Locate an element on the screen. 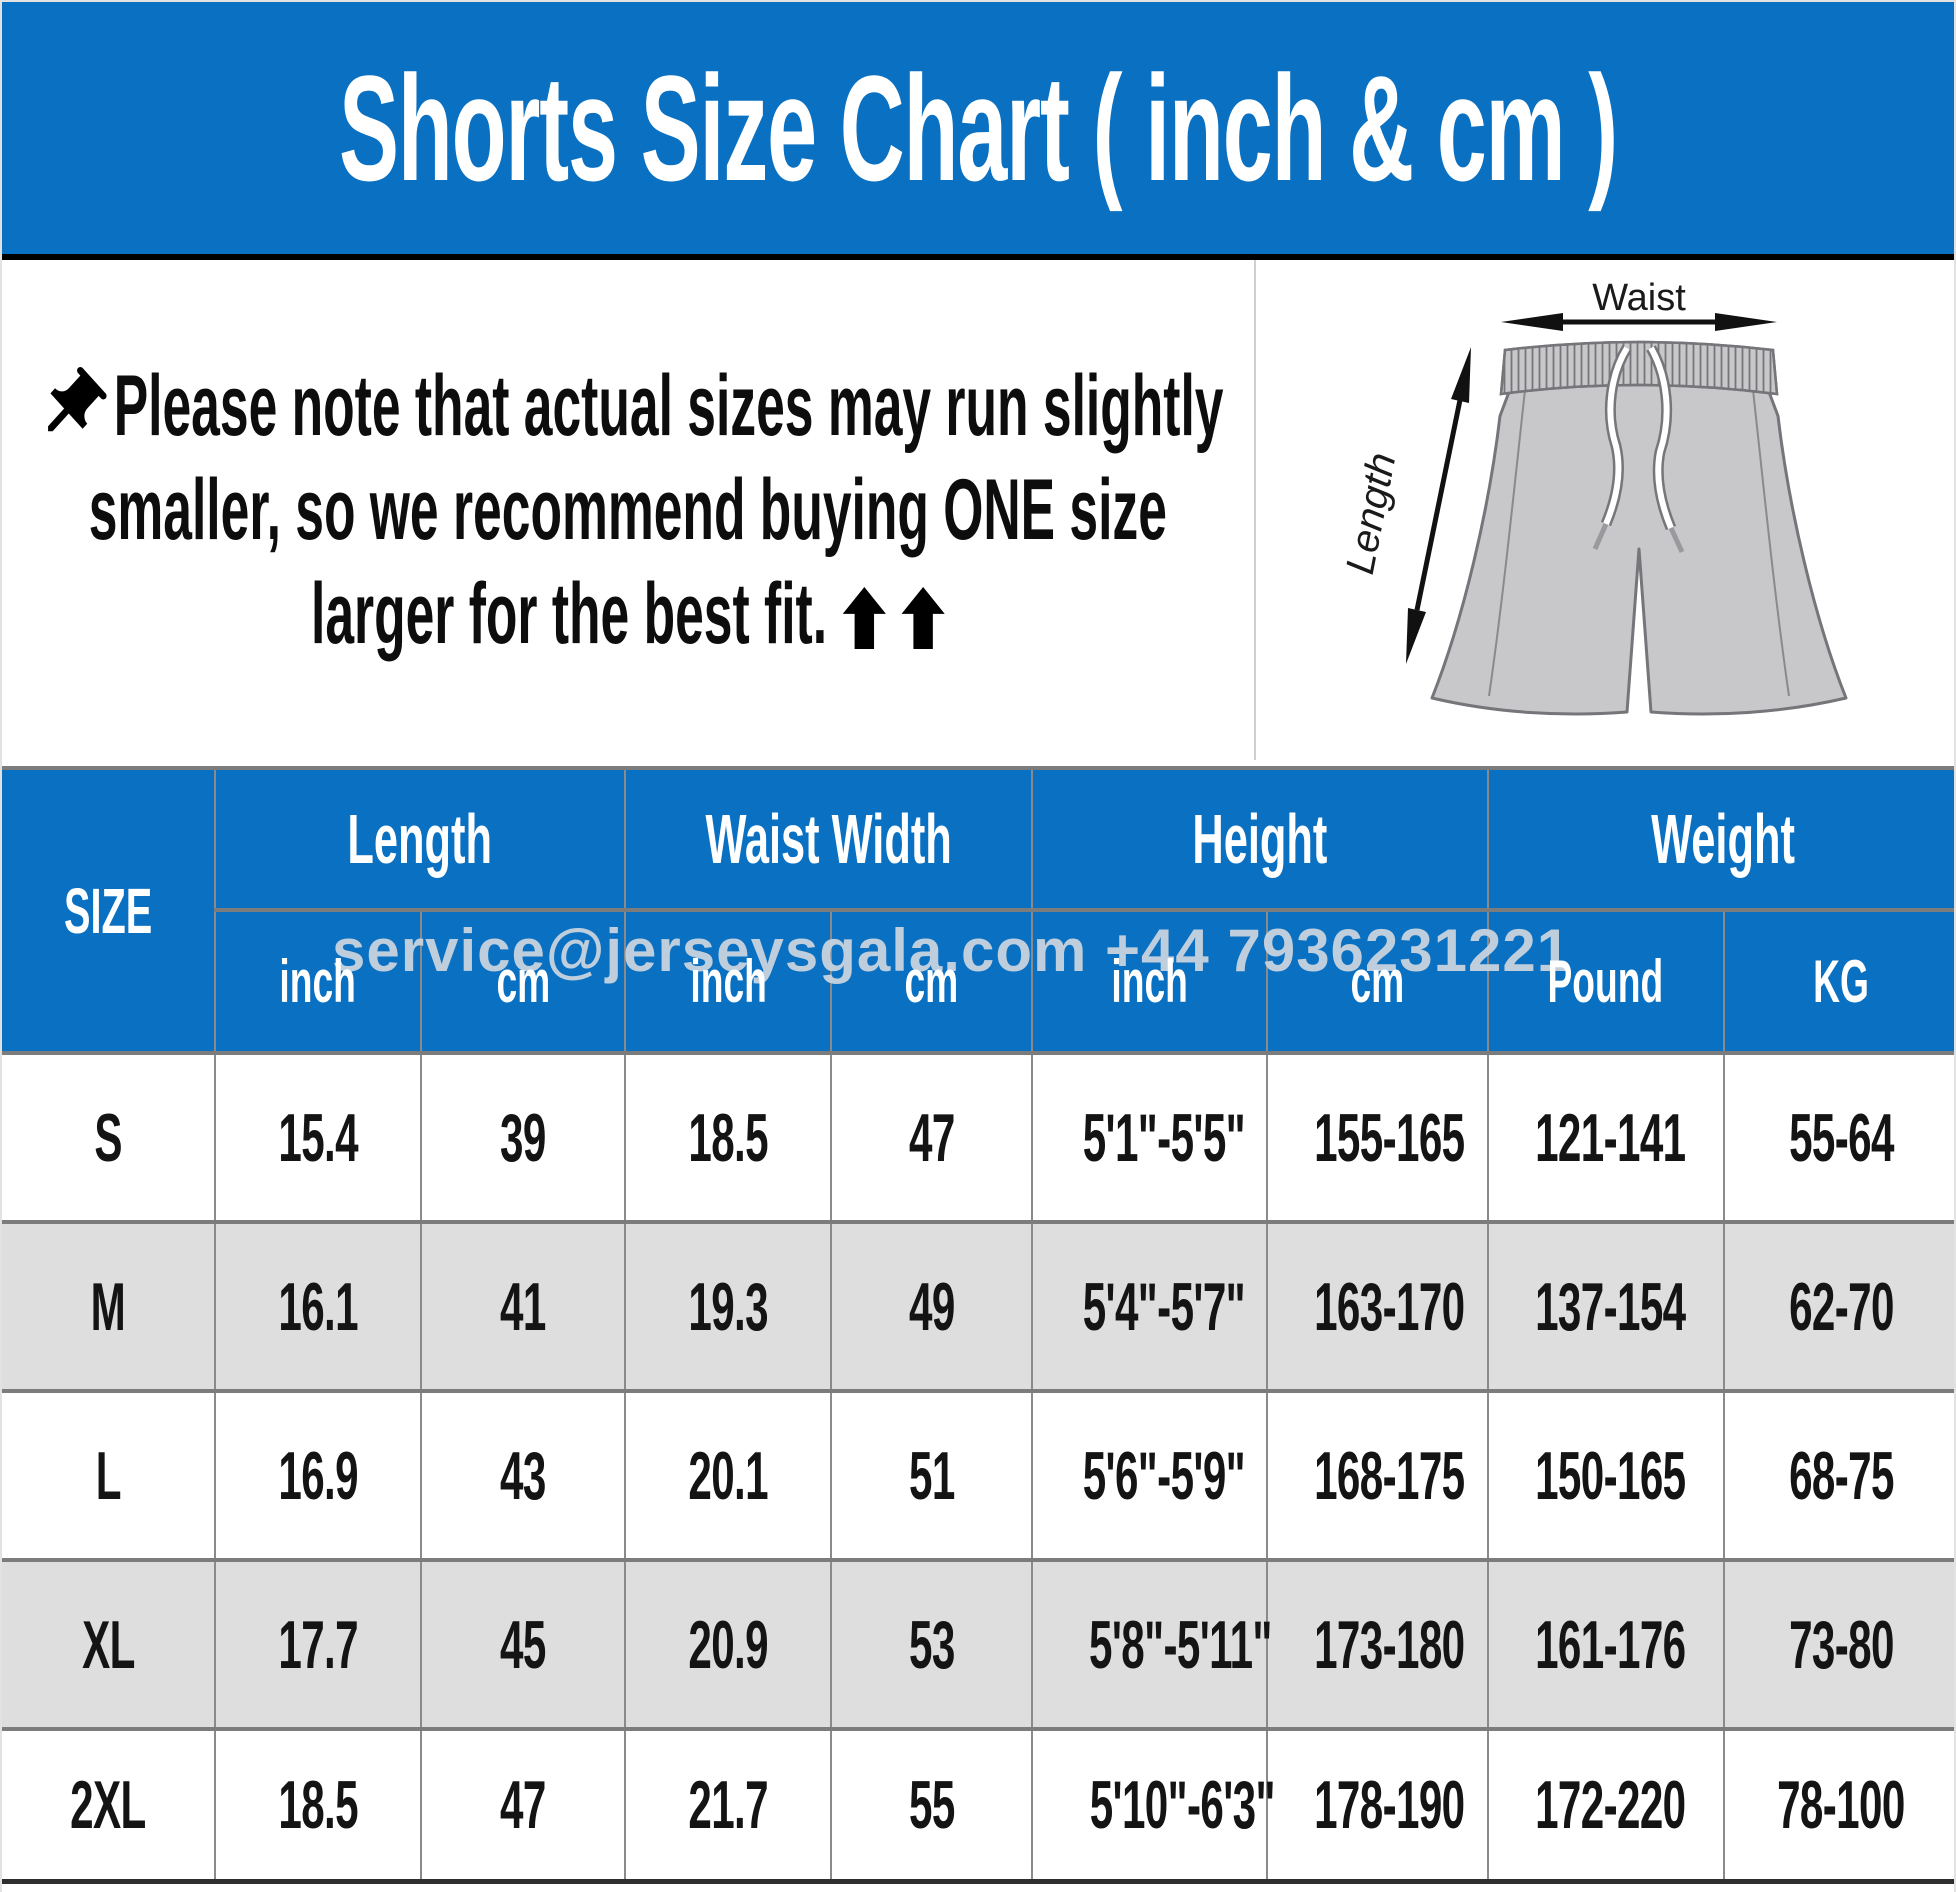 The width and height of the screenshot is (1956, 1892). col-header-size: SIZE is located at coordinates (109, 910).